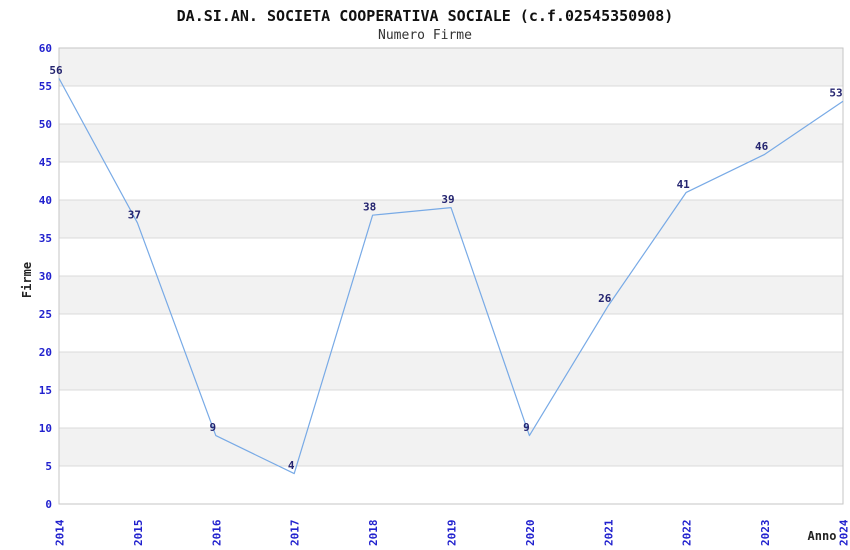  What do you see at coordinates (45, 86) in the screenshot?
I see `y-tick-label: 55` at bounding box center [45, 86].